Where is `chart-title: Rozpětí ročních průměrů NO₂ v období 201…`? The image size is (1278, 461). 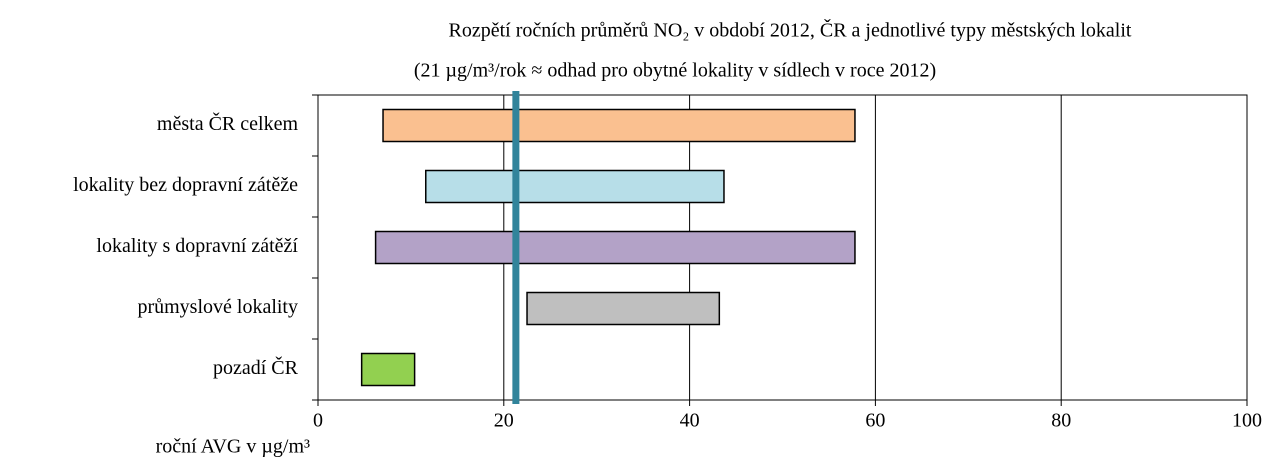
chart-title: Rozpětí ročních průměrů NO₂ v období 201… is located at coordinates (790, 30).